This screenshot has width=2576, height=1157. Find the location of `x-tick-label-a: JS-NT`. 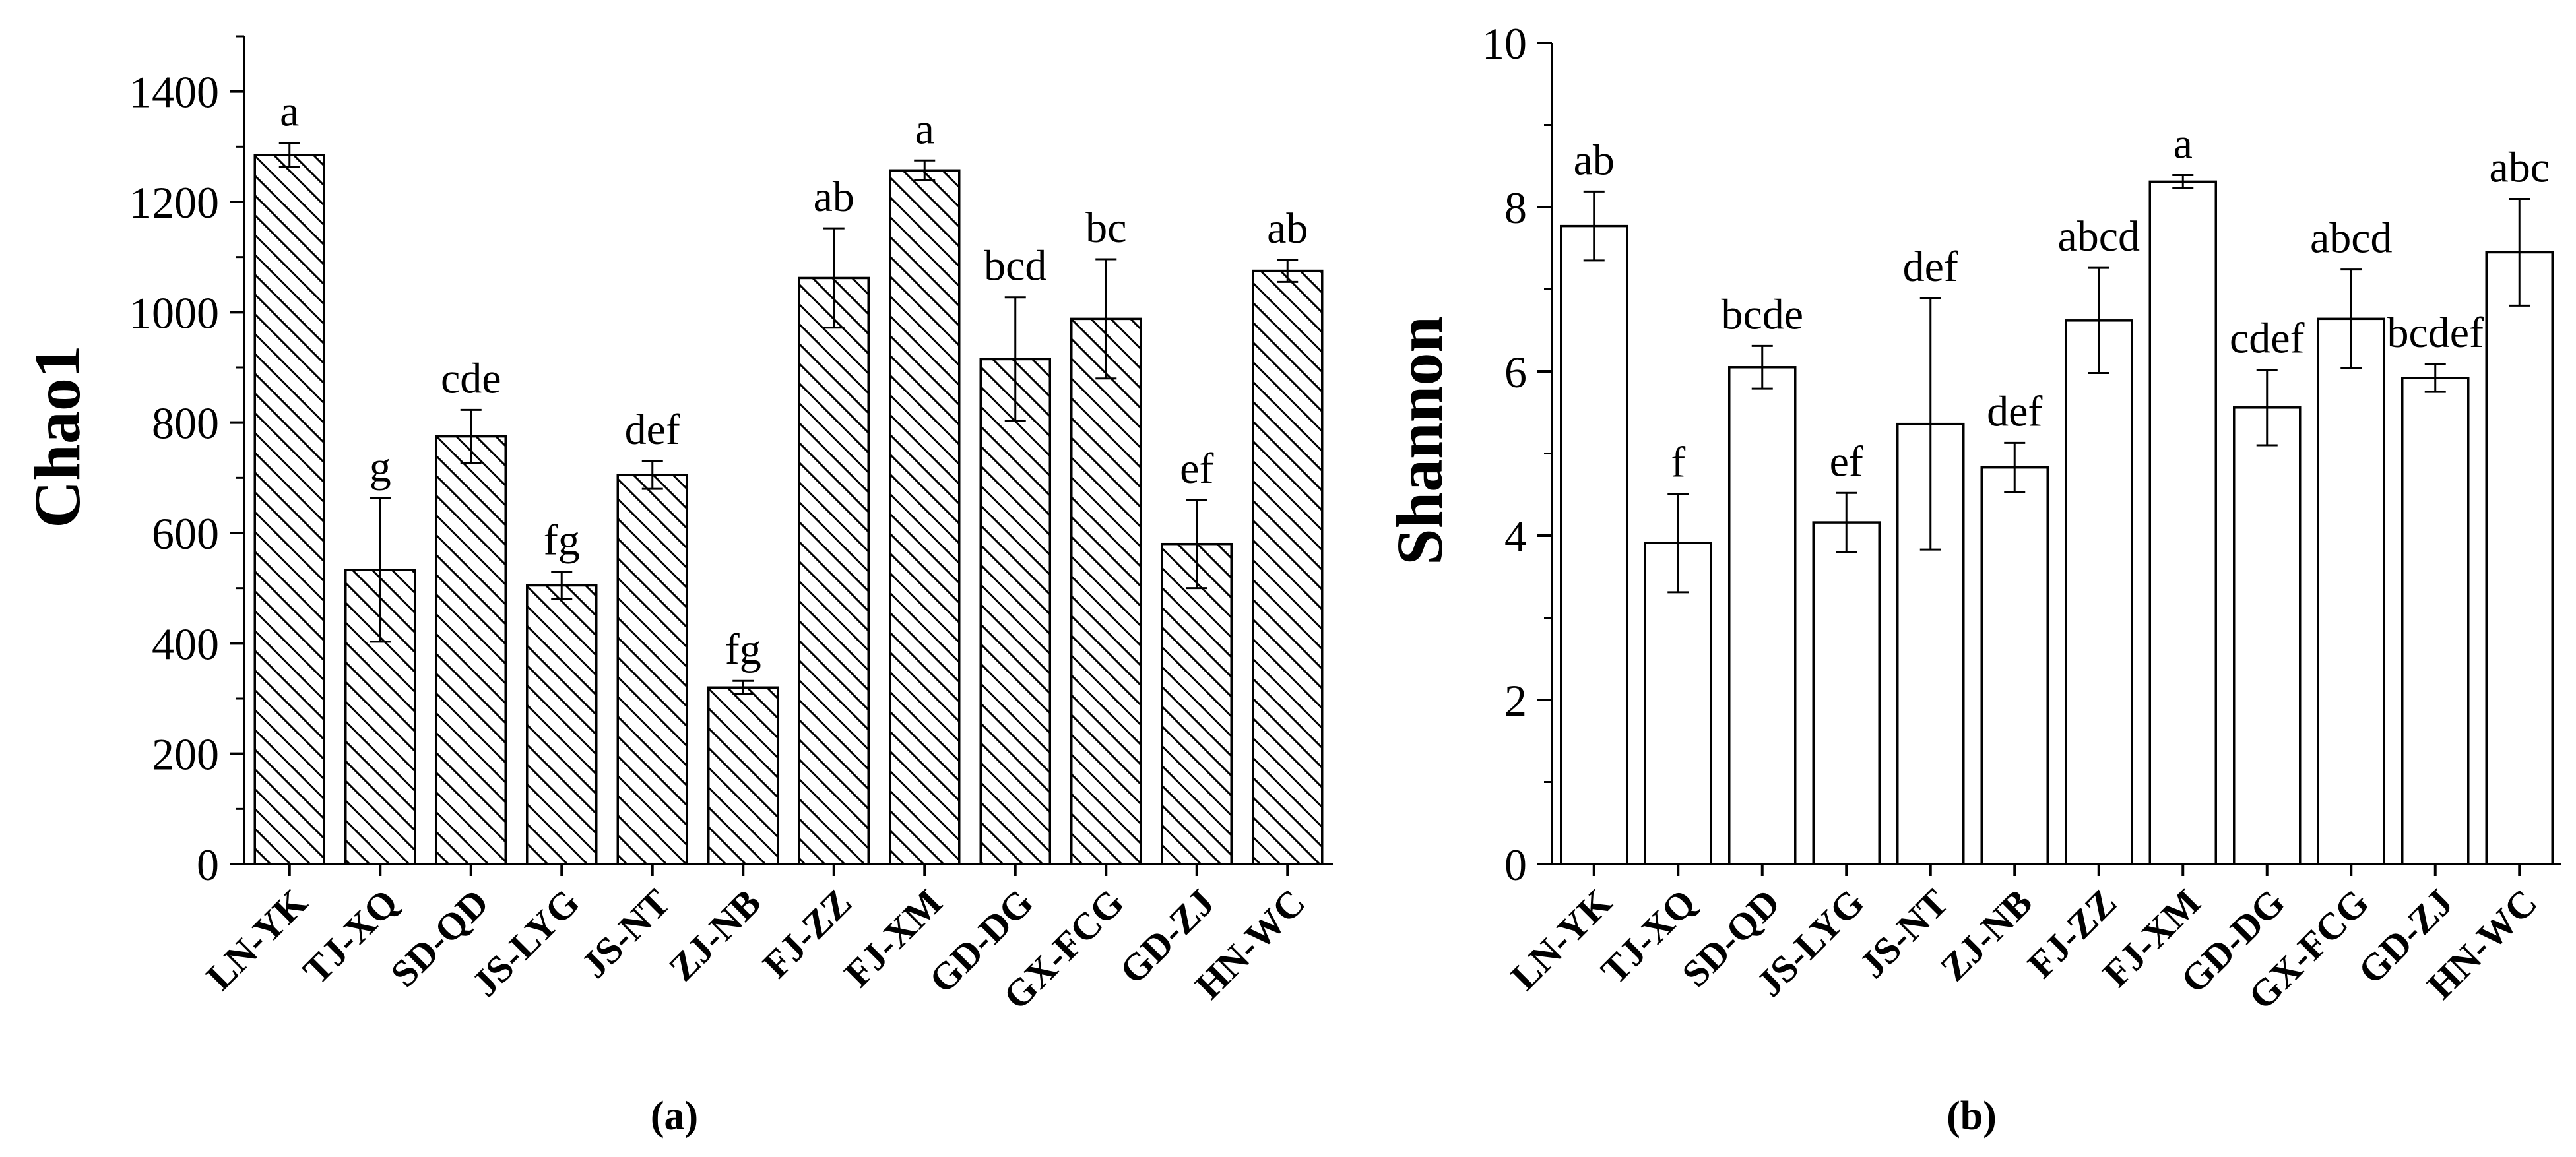

x-tick-label-a: JS-NT is located at coordinates (625, 933).